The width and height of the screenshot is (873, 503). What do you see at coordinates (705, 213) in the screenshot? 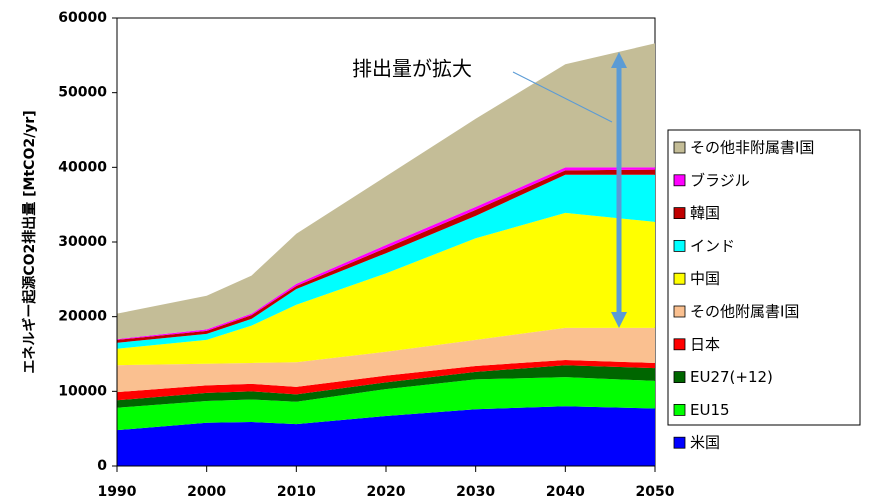
I see `legend-label: 韓国` at bounding box center [705, 213].